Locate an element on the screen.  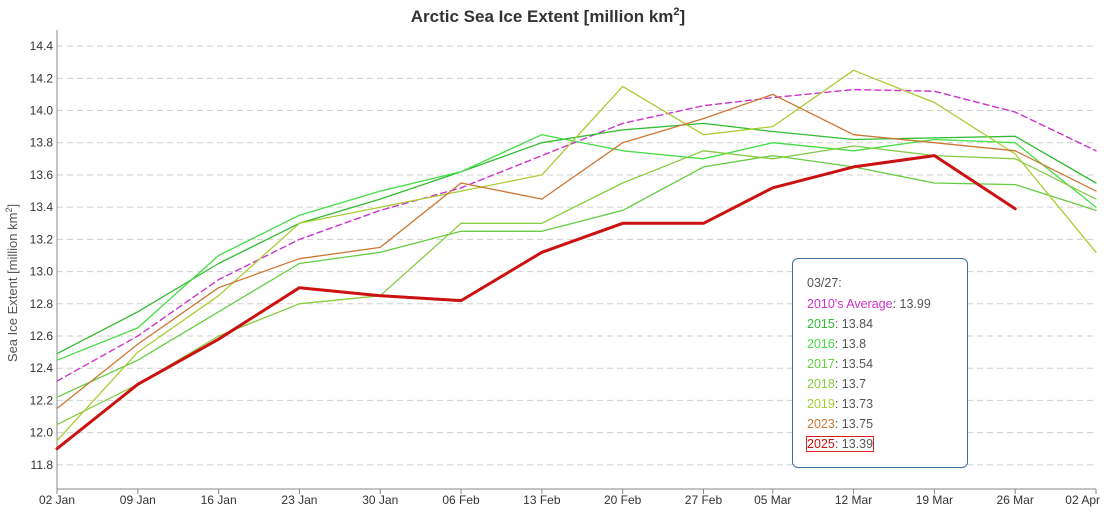
tooltip-series-name: 2017 is located at coordinates (821, 364).